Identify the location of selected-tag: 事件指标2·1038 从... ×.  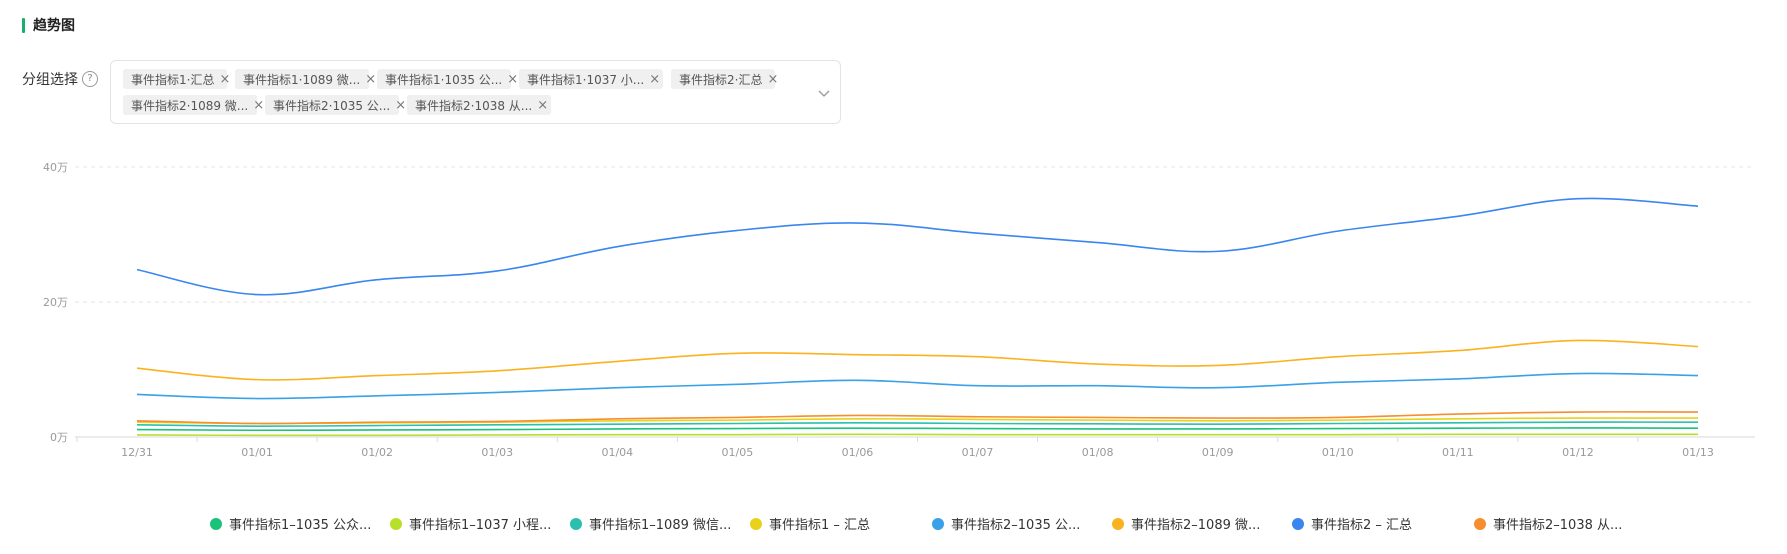
(479, 105).